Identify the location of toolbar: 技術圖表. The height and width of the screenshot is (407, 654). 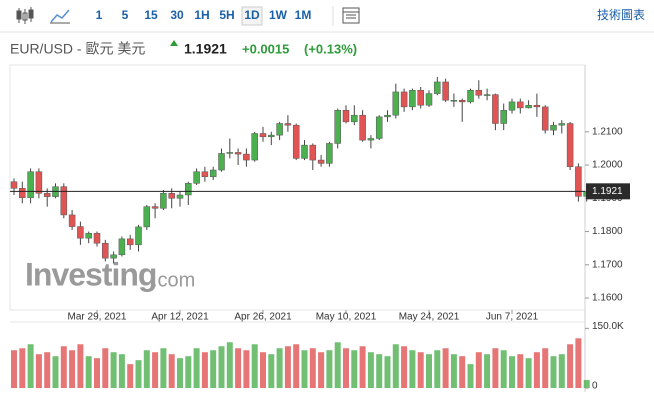
(327, 16).